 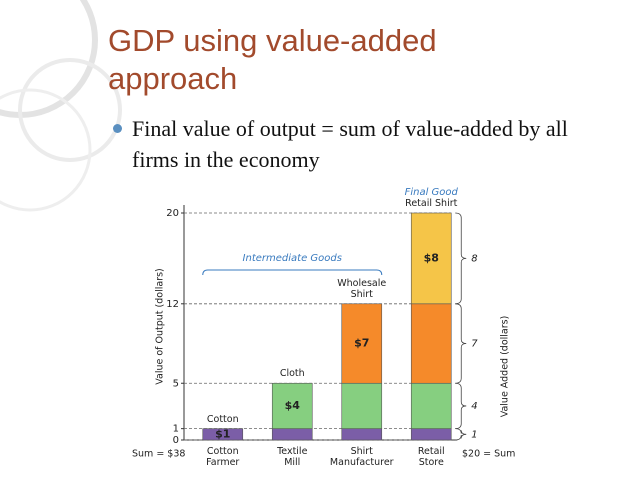 I want to click on value-added-label: 7, so click(x=474, y=344).